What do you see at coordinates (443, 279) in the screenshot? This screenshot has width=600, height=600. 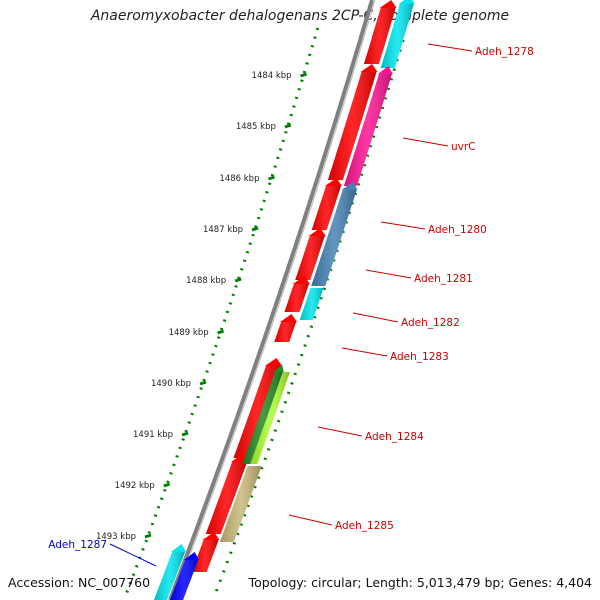 I see `gene-label: Adeh_1281` at bounding box center [443, 279].